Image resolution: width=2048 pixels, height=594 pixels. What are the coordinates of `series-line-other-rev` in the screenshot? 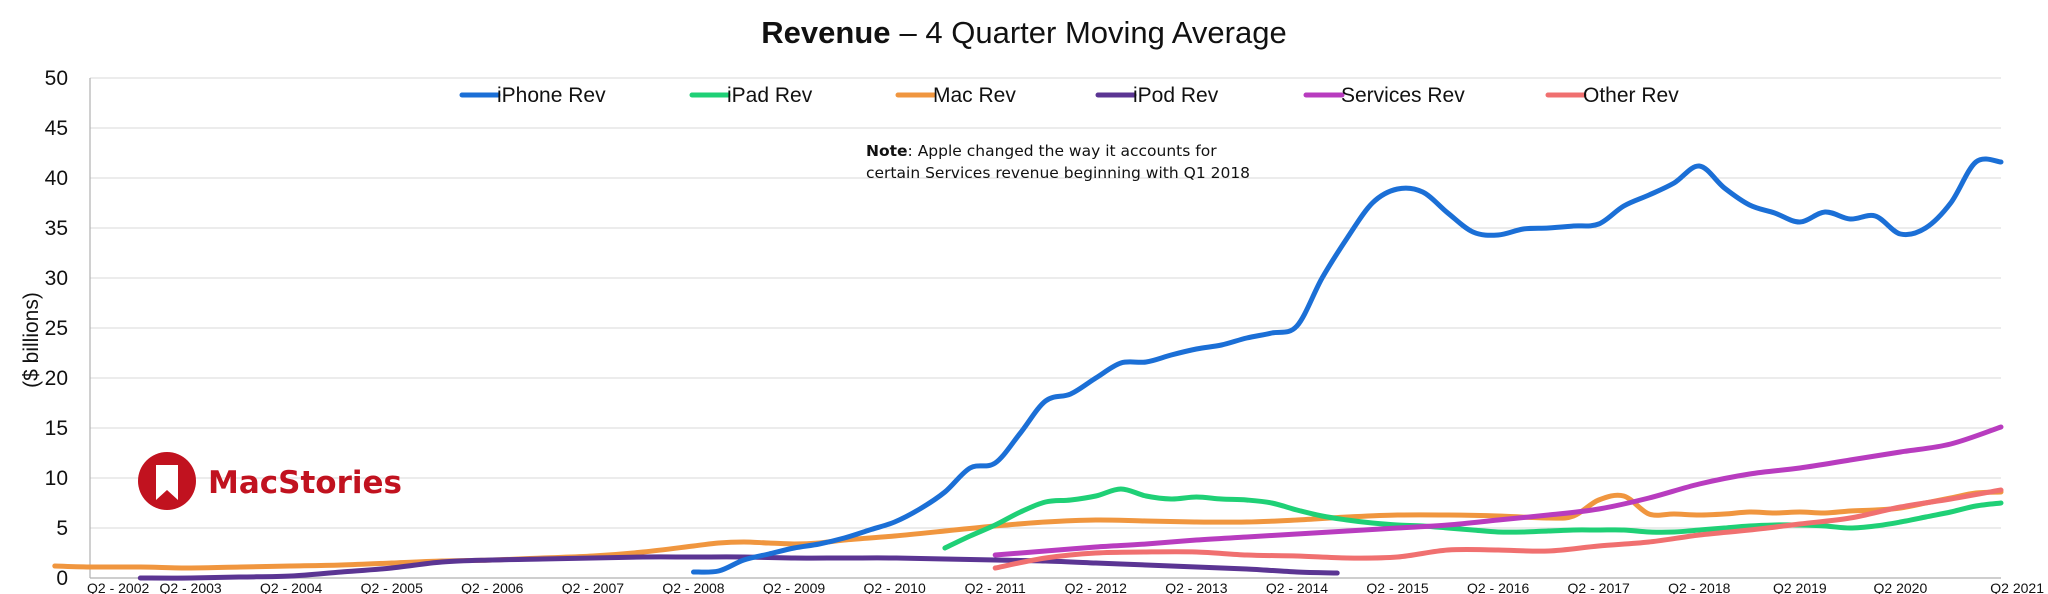 It's located at (1498, 529).